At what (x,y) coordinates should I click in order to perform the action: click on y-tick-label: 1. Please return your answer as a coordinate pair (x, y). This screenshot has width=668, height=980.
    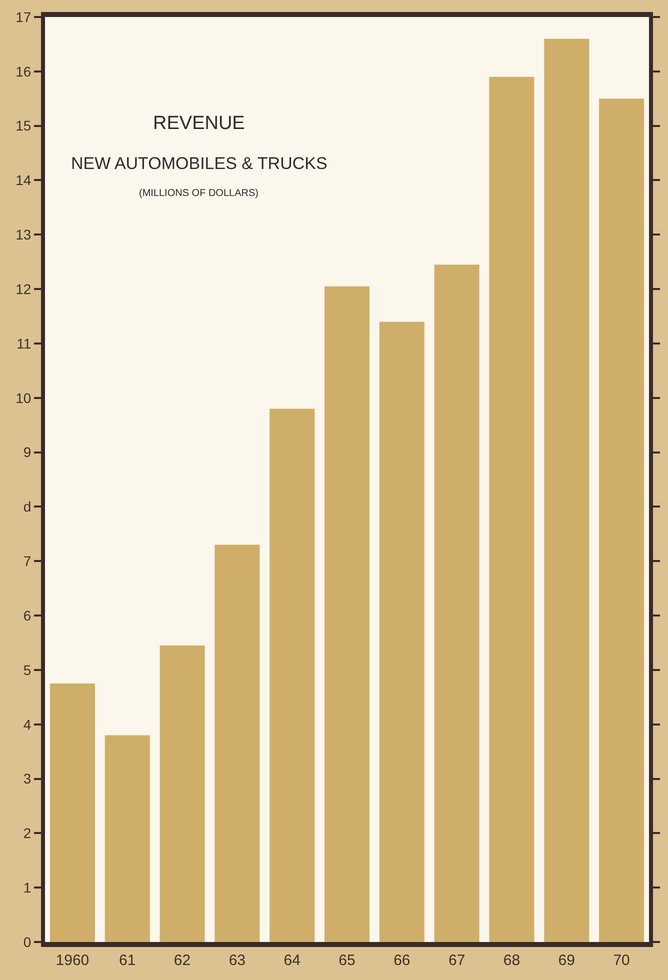
    Looking at the image, I should click on (27, 887).